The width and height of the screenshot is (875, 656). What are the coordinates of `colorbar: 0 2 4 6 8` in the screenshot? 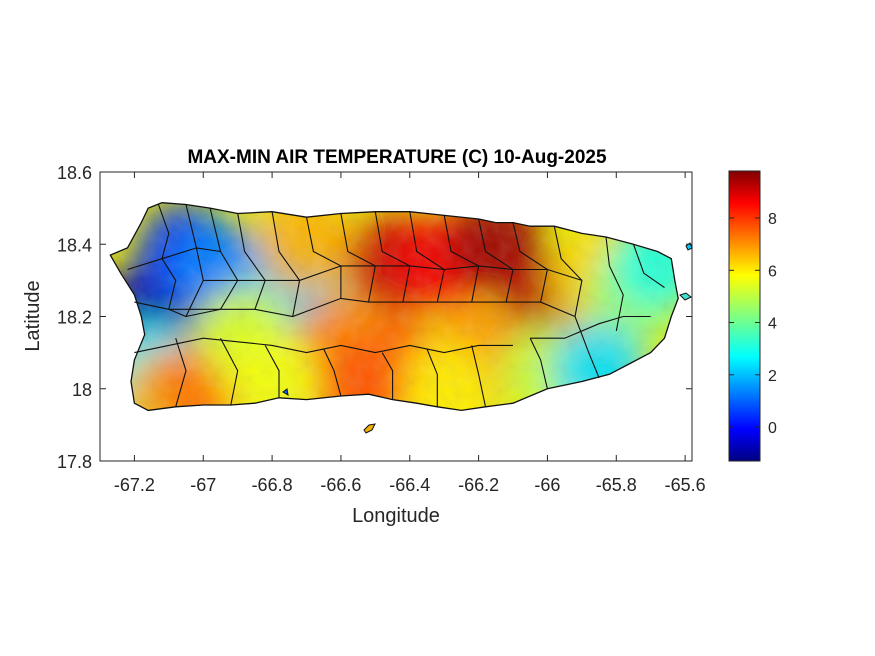 It's located at (752, 316).